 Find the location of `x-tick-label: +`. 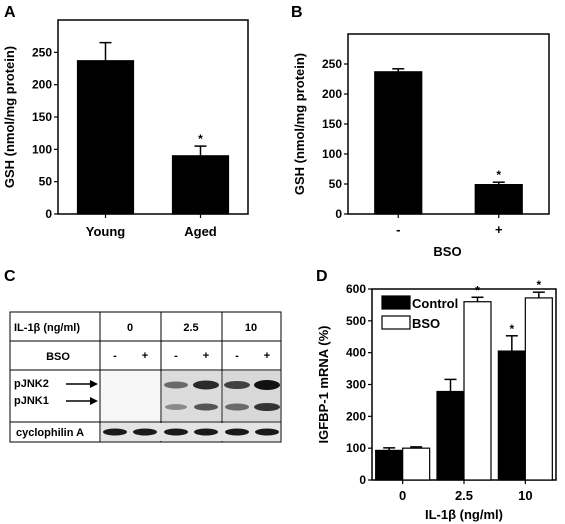

x-tick-label: + is located at coordinates (499, 229).